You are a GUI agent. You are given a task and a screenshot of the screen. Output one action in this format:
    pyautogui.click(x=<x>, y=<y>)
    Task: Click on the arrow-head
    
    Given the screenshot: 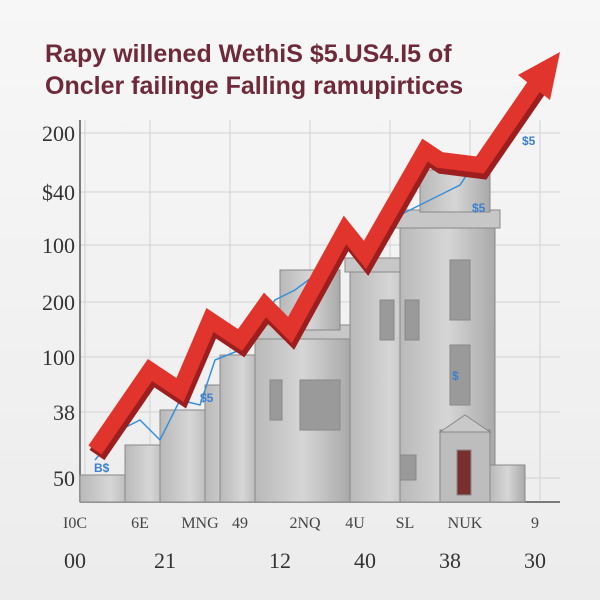 What is the action you would take?
    pyautogui.click(x=539, y=76)
    